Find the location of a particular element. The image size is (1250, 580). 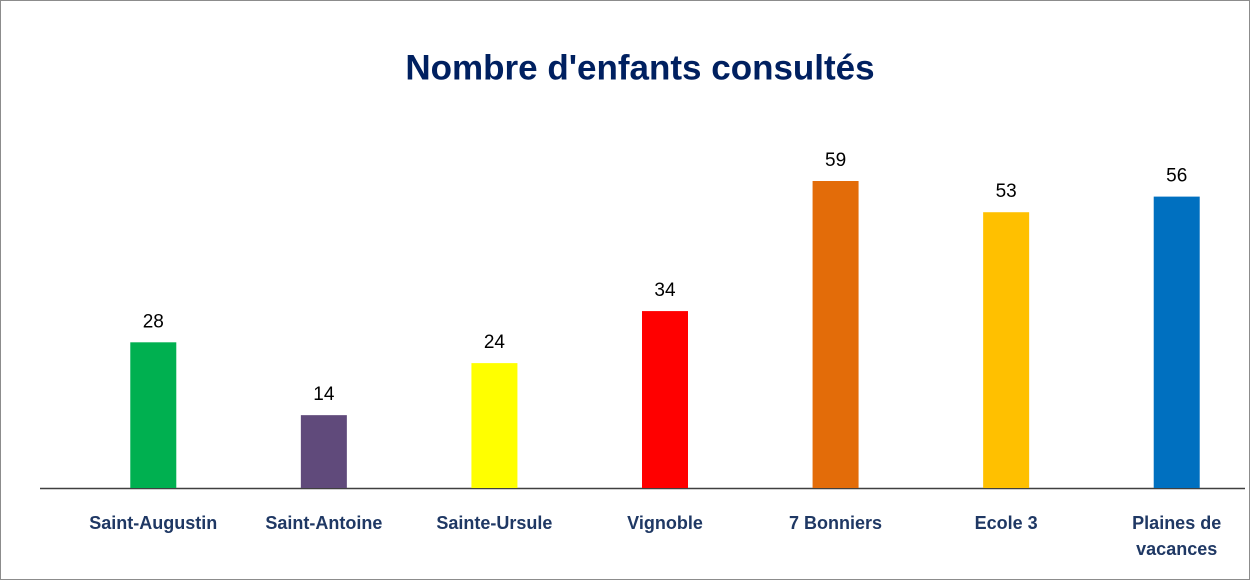

value-label: 53 is located at coordinates (1006, 191).